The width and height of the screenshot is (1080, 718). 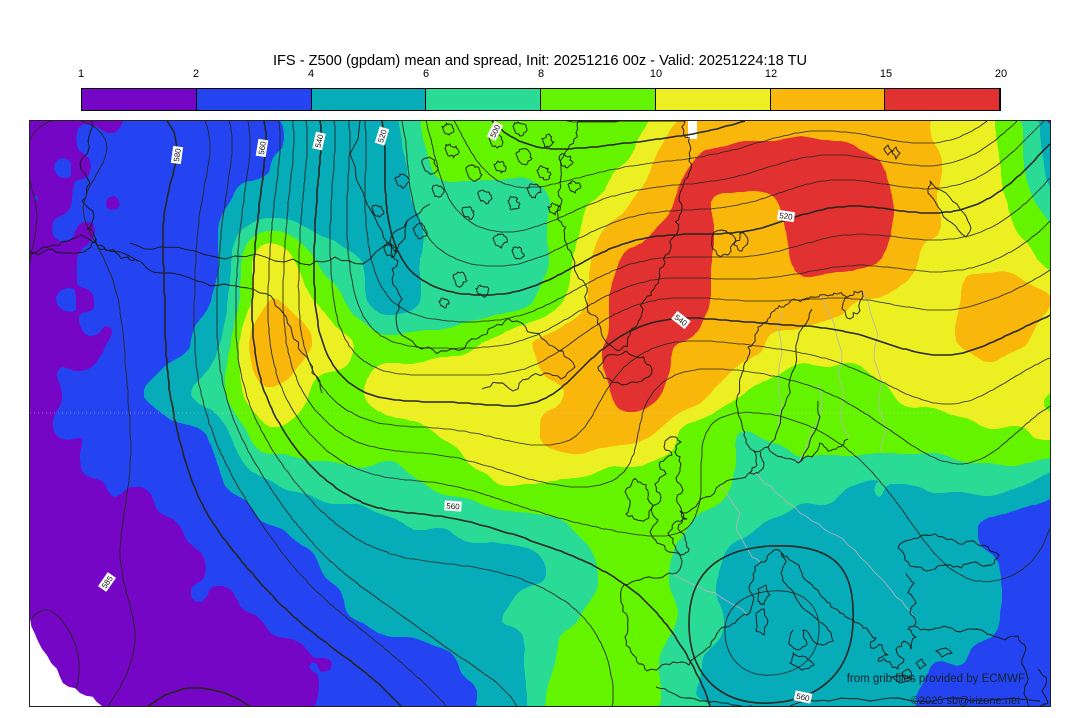 What do you see at coordinates (320, 141) in the screenshot?
I see `svg-text: 540` at bounding box center [320, 141].